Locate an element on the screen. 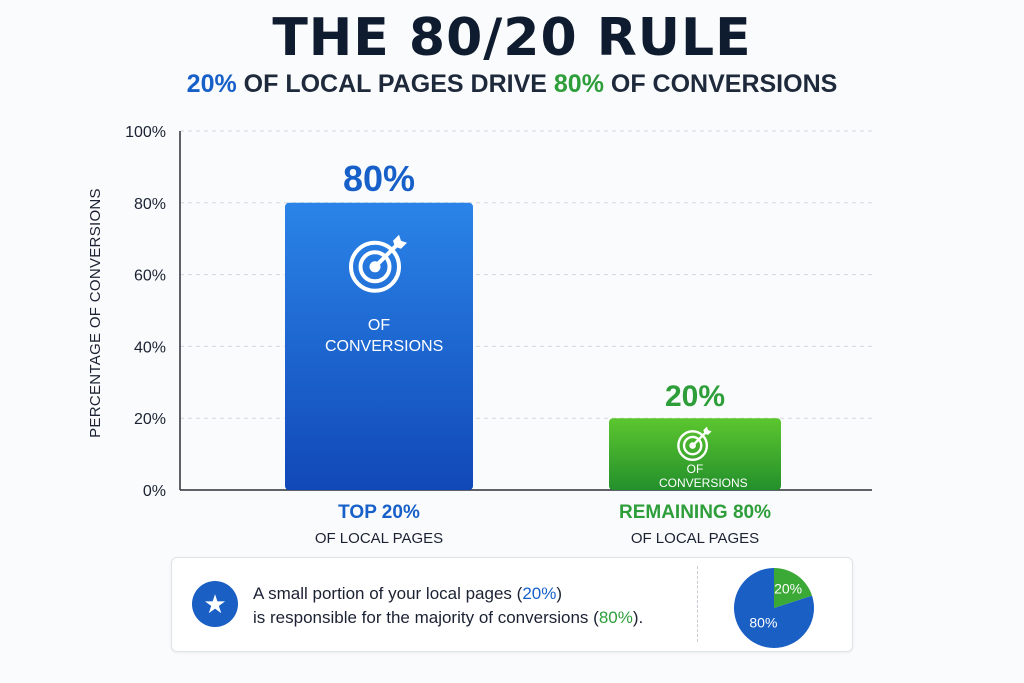 The image size is (1024, 683). page-title: THE 80/20 RULE is located at coordinates (512, 38).